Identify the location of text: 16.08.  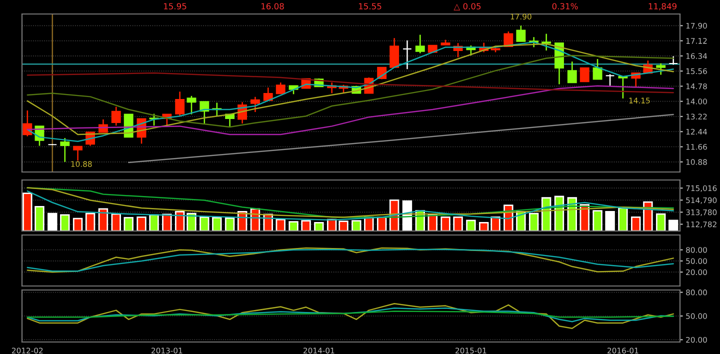
(272, 6).